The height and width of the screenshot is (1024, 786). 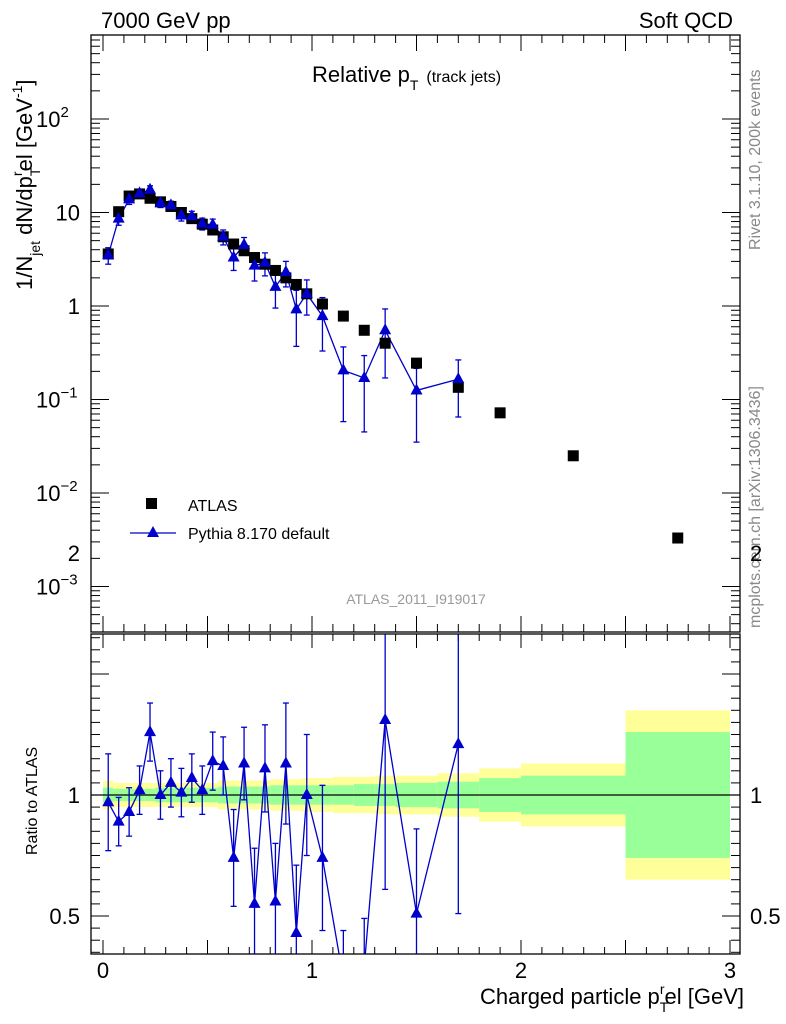 What do you see at coordinates (35, 249) in the screenshot?
I see `ylabel-a-sub: jet` at bounding box center [35, 249].